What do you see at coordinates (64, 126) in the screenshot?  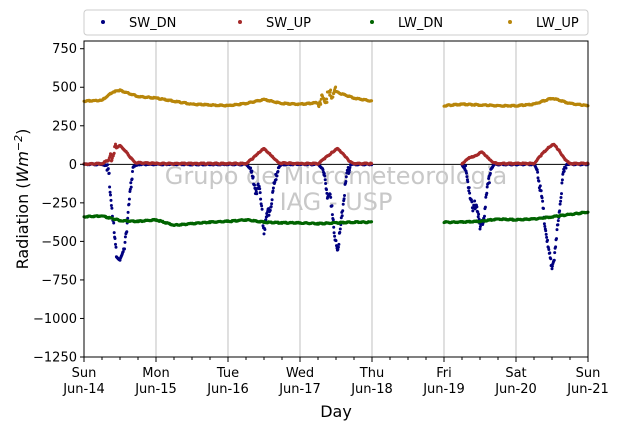 I see `y-tick-label-2: 250` at bounding box center [64, 126].